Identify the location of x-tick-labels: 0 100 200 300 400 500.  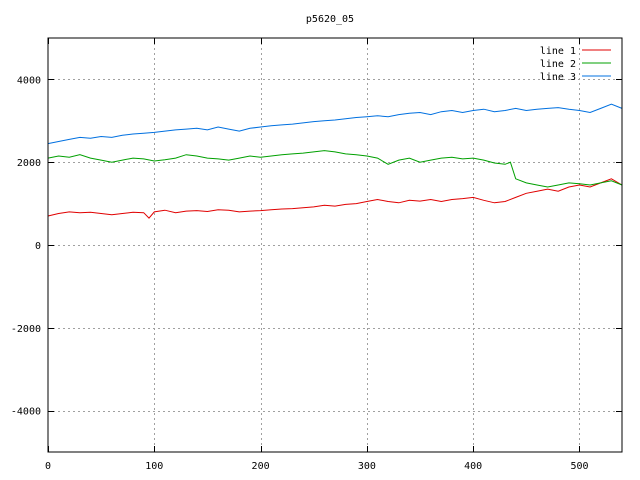
(317, 466).